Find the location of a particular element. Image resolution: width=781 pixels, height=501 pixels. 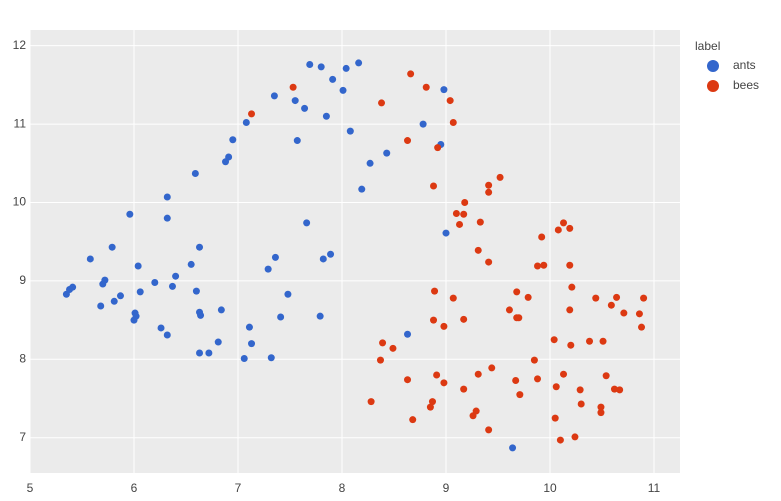

x-tick-label: 11 is located at coordinates (654, 488).